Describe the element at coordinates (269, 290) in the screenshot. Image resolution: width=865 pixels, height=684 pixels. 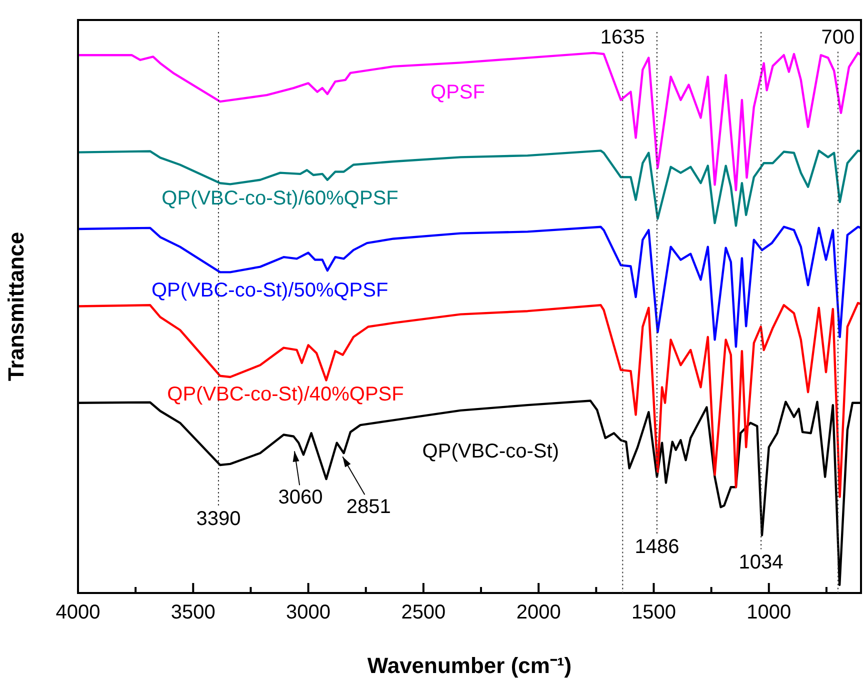
I see `series-label: QP(VBC-co-St)/50%QPSF` at that location.